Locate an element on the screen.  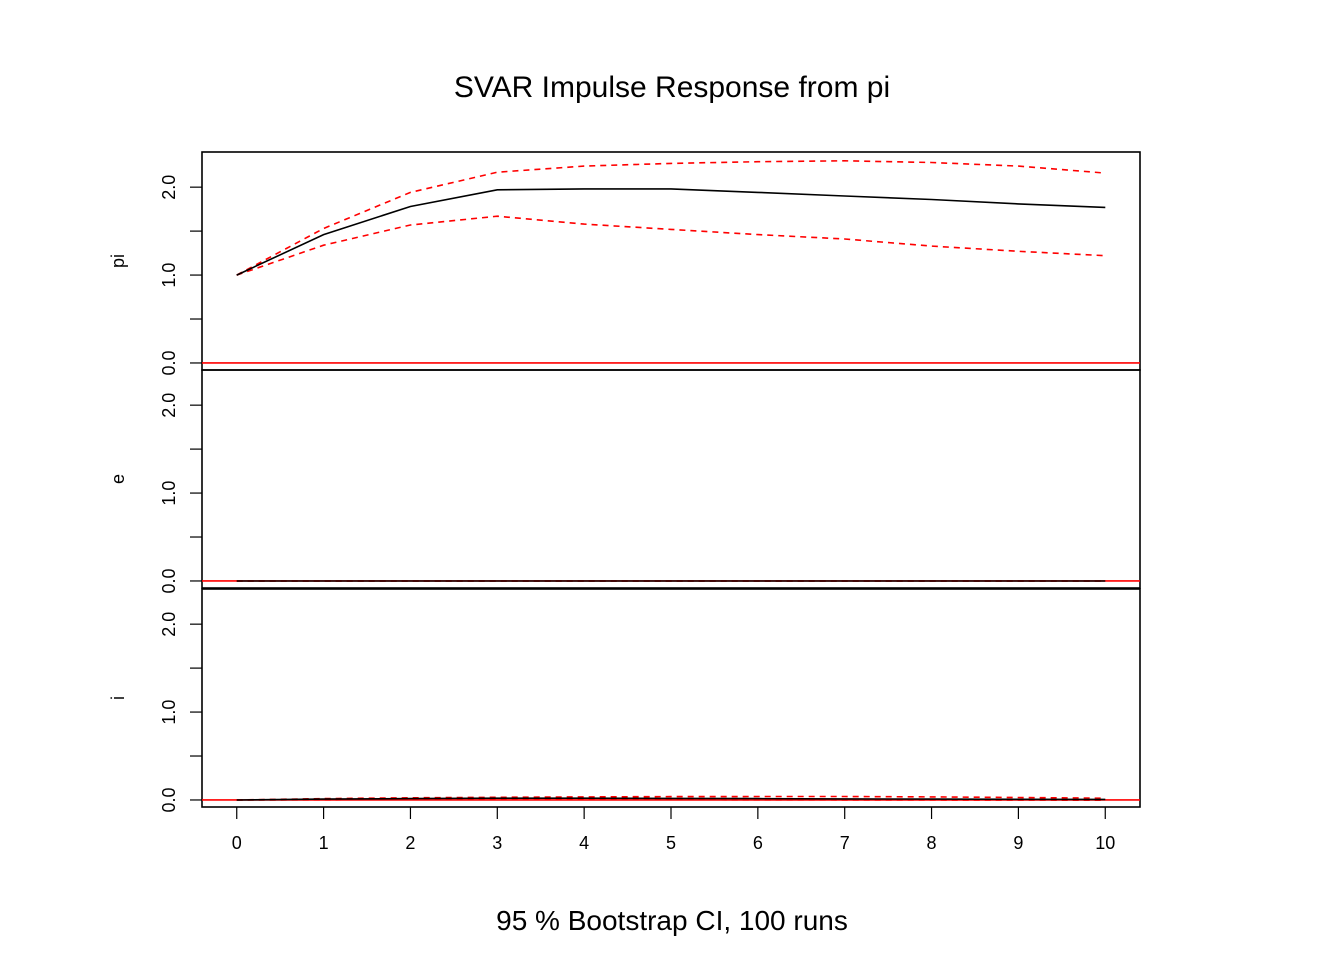
ci-upper-line is located at coordinates (671, 217).